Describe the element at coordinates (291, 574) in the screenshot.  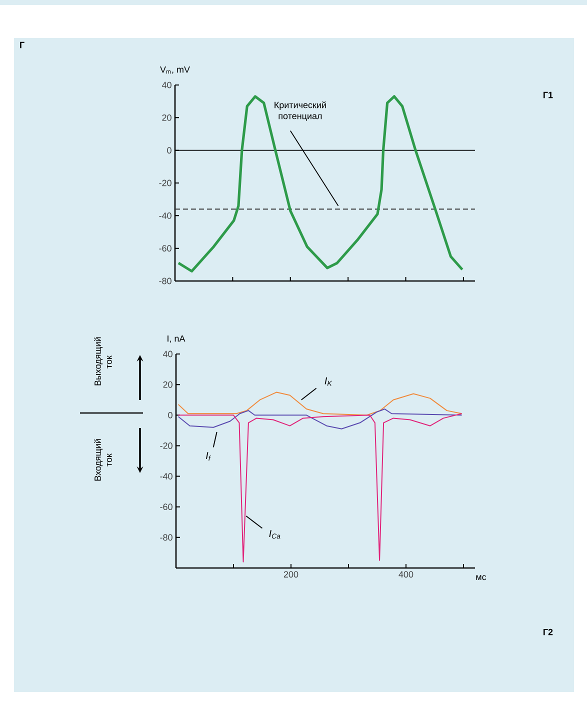
I see `x-tick-label: 200` at that location.